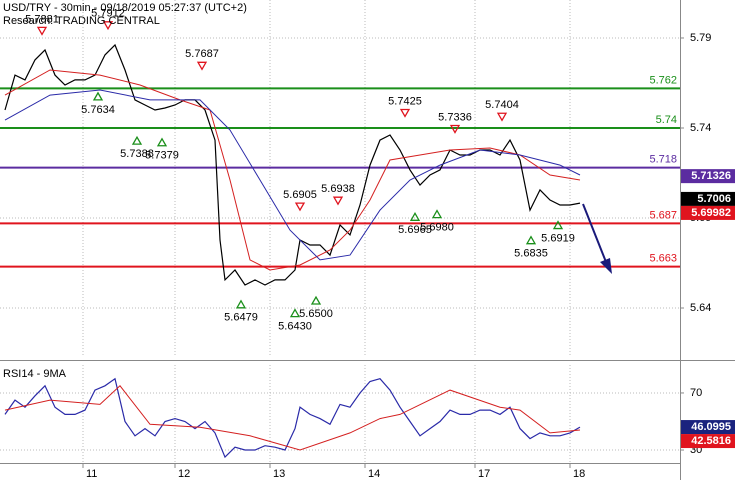 This screenshot has width=735, height=480. I want to click on extreme-label: 5.6938, so click(338, 189).